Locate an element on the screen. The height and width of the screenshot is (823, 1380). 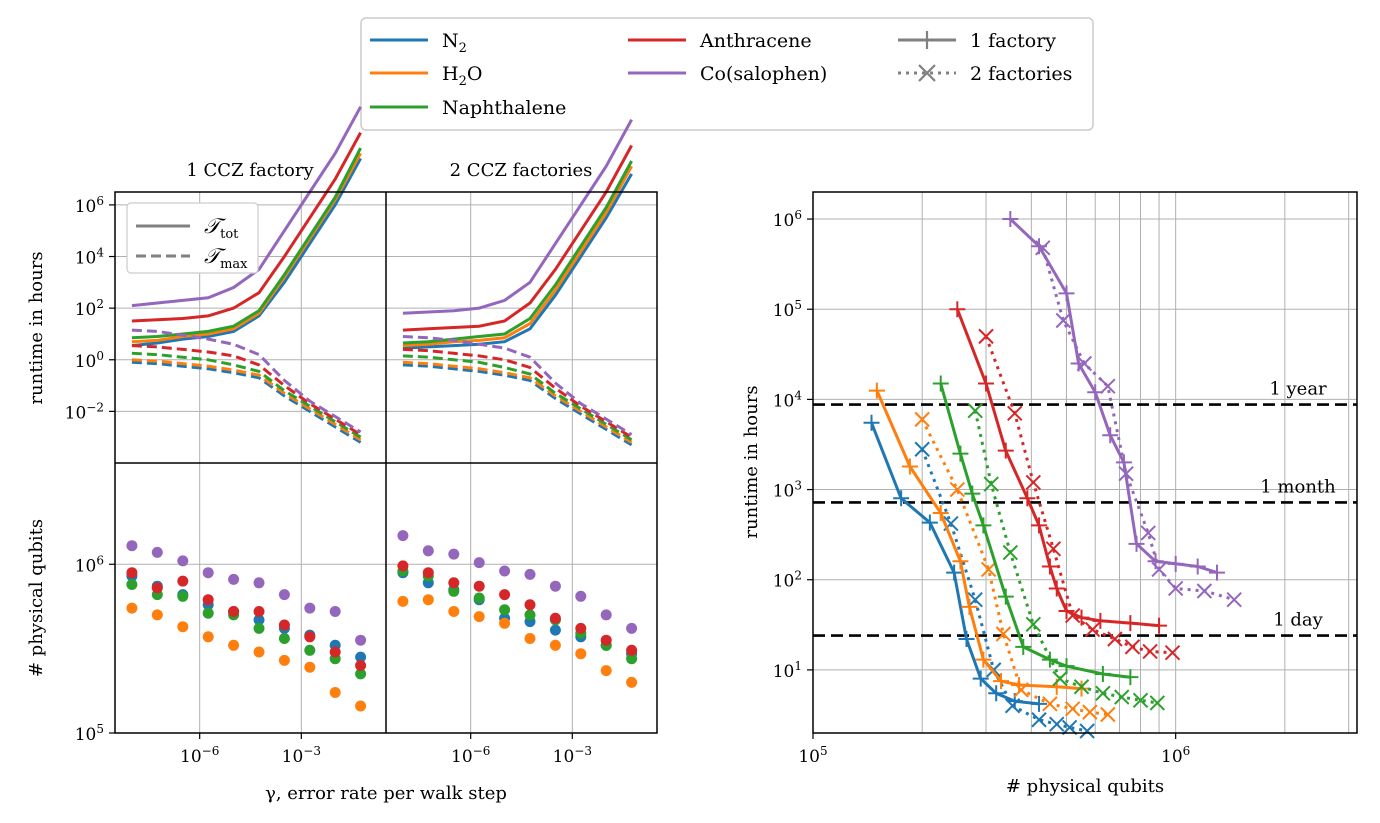
left-bottom-ylabel: # physical qubits is located at coordinates (36, 598).